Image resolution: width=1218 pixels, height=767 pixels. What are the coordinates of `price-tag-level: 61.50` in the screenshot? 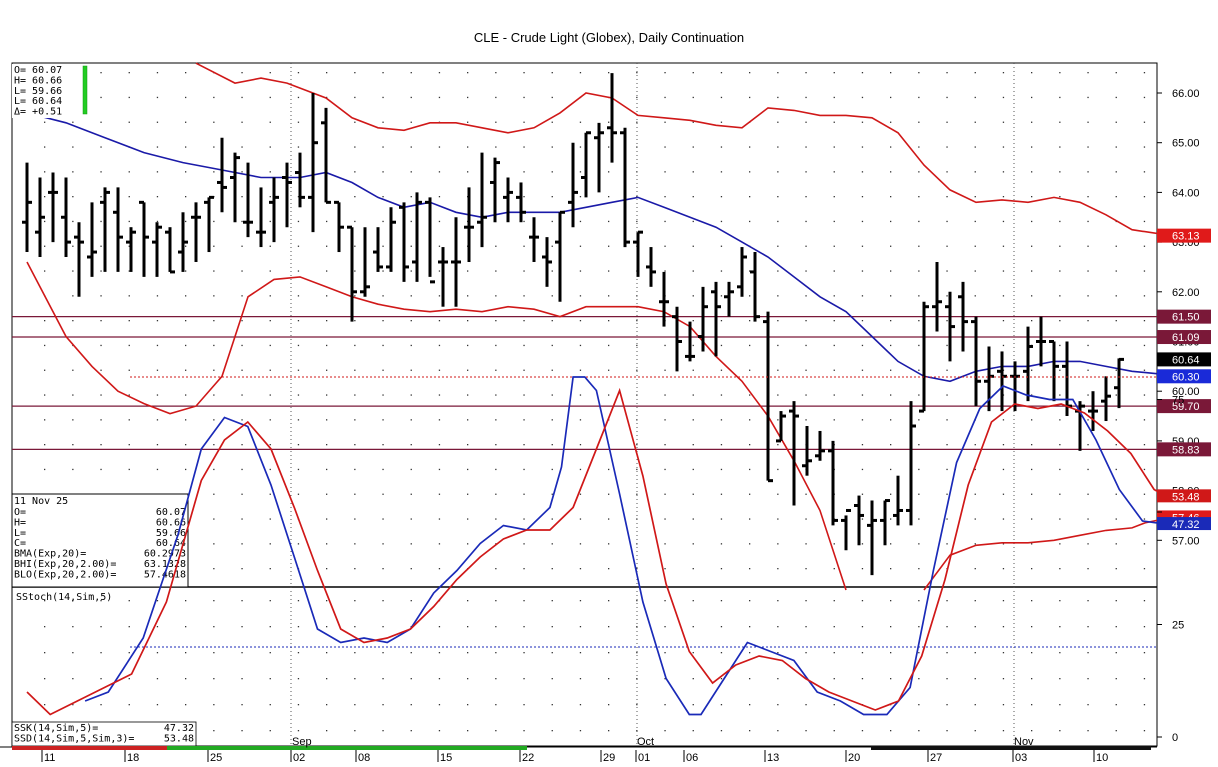 It's located at (1184, 316).